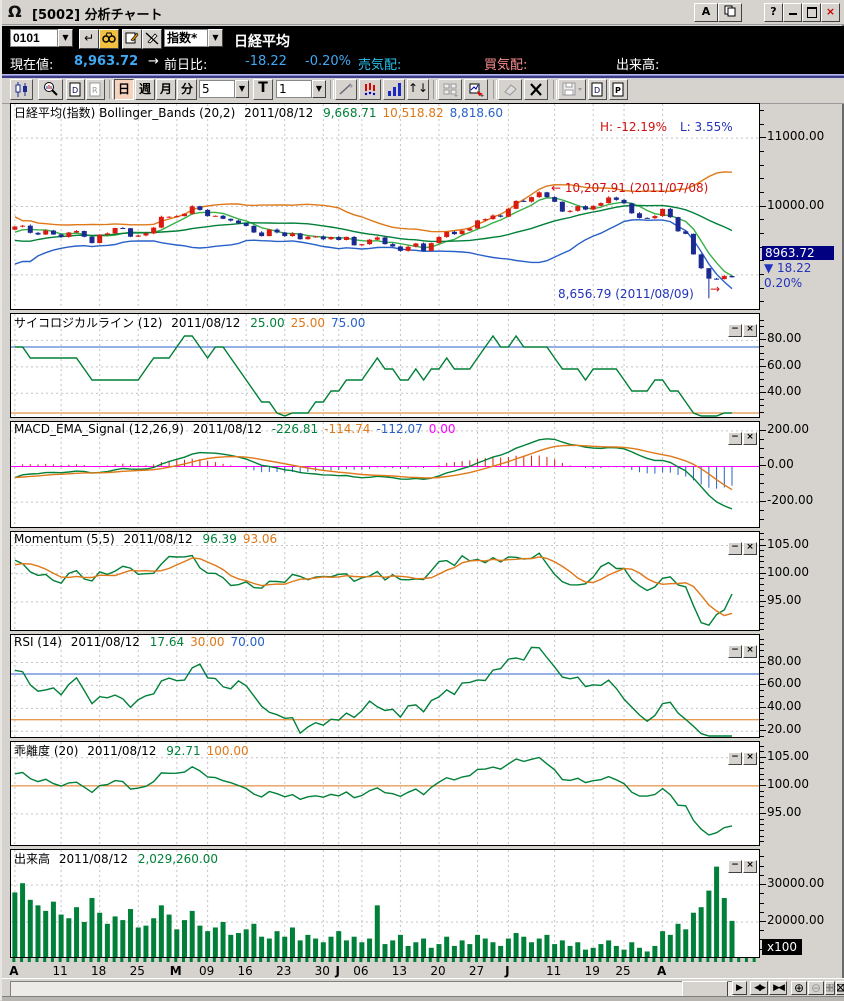  Describe the element at coordinates (14, 971) in the screenshot. I see `time-axis-label: A` at that location.